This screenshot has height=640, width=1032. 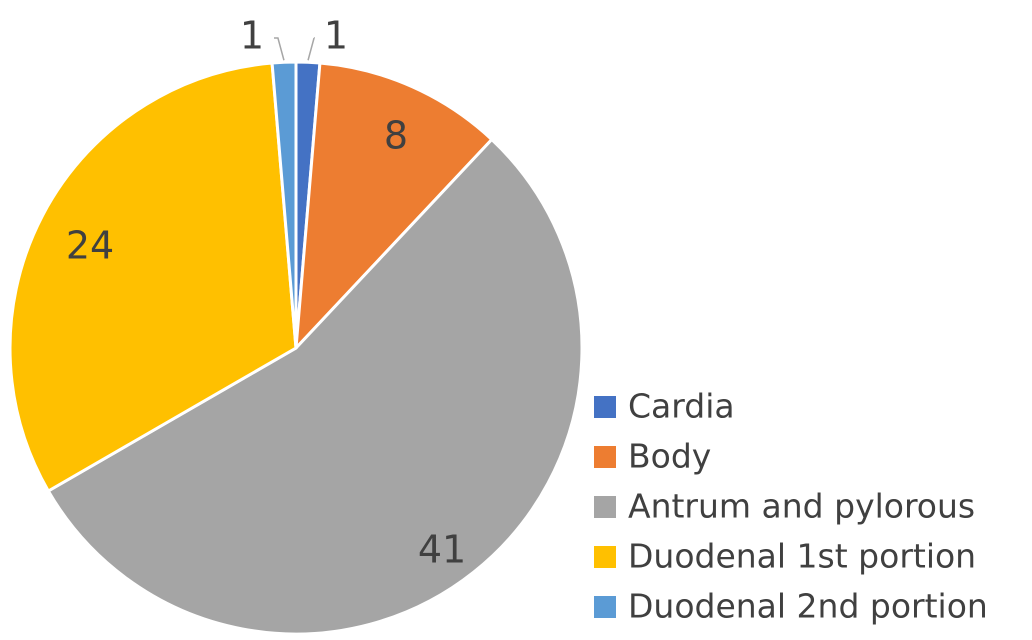 I want to click on leader-line-cardia, so click(x=311, y=49).